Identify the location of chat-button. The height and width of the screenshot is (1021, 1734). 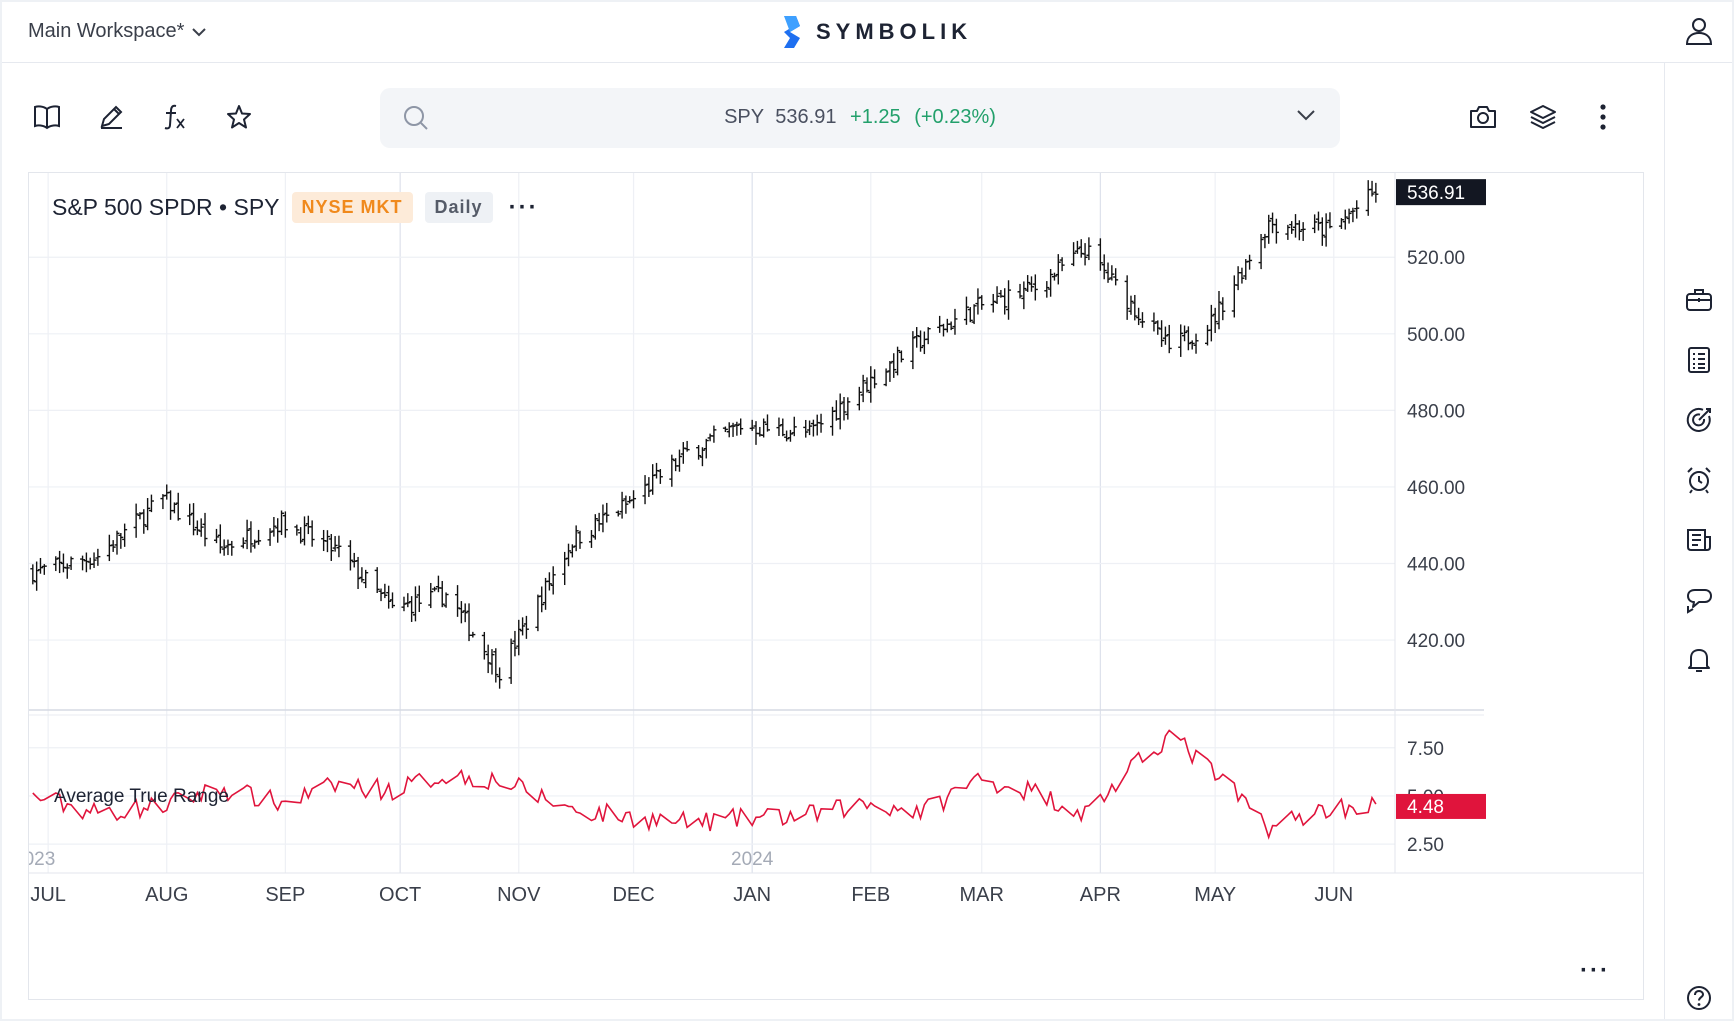
(1699, 600).